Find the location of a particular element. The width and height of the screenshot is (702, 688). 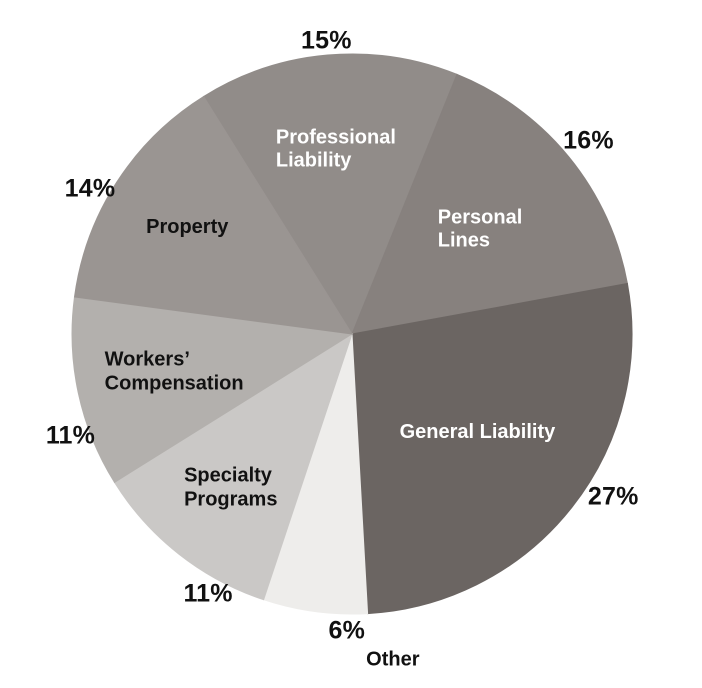

pie-slice-specialty-programs is located at coordinates (233, 466).